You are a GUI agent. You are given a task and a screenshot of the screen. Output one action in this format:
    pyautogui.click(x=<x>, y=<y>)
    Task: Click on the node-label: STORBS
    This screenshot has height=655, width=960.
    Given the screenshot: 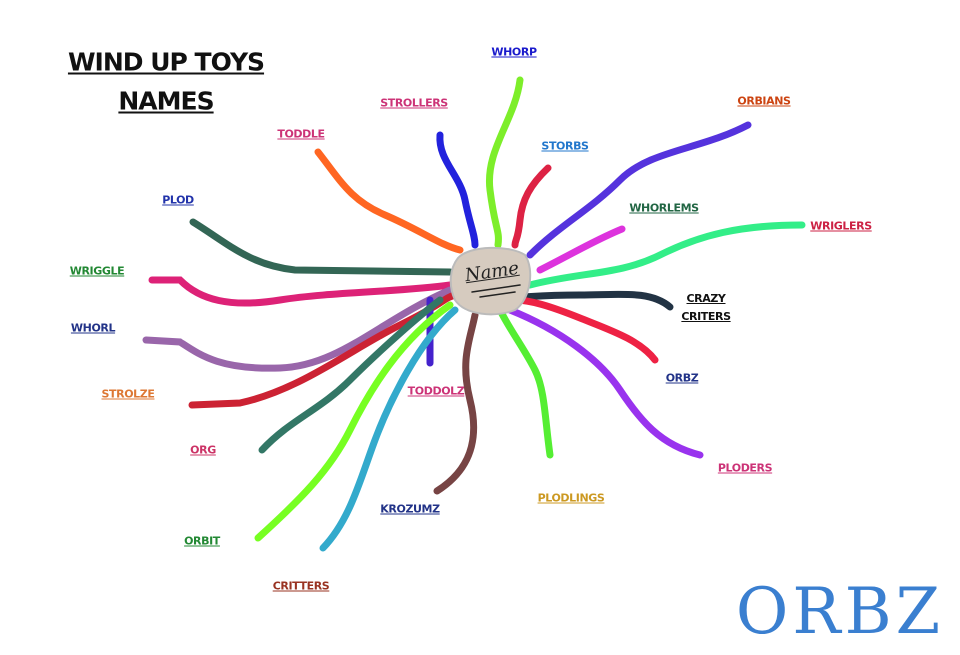 What is the action you would take?
    pyautogui.click(x=565, y=146)
    